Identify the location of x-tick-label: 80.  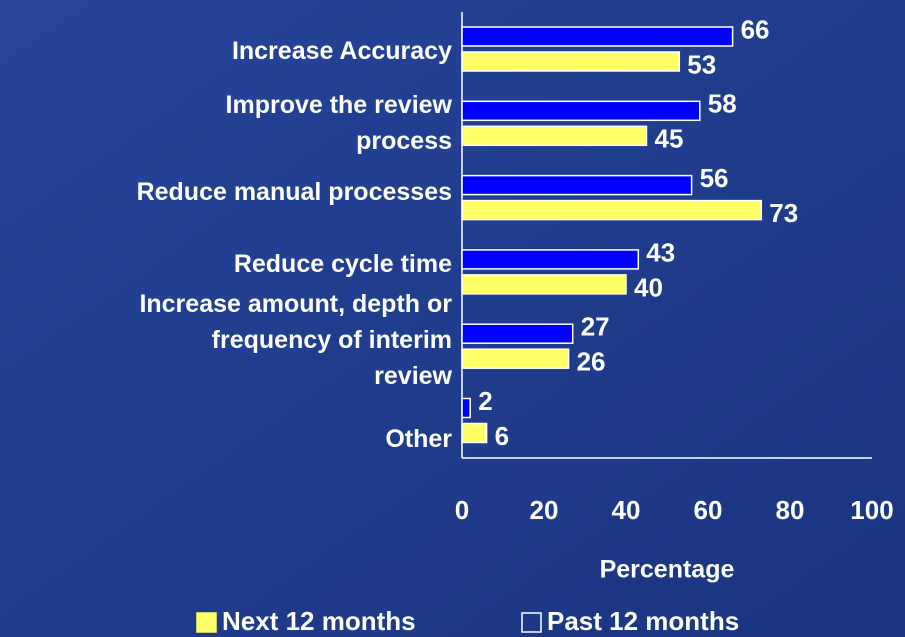
(790, 510).